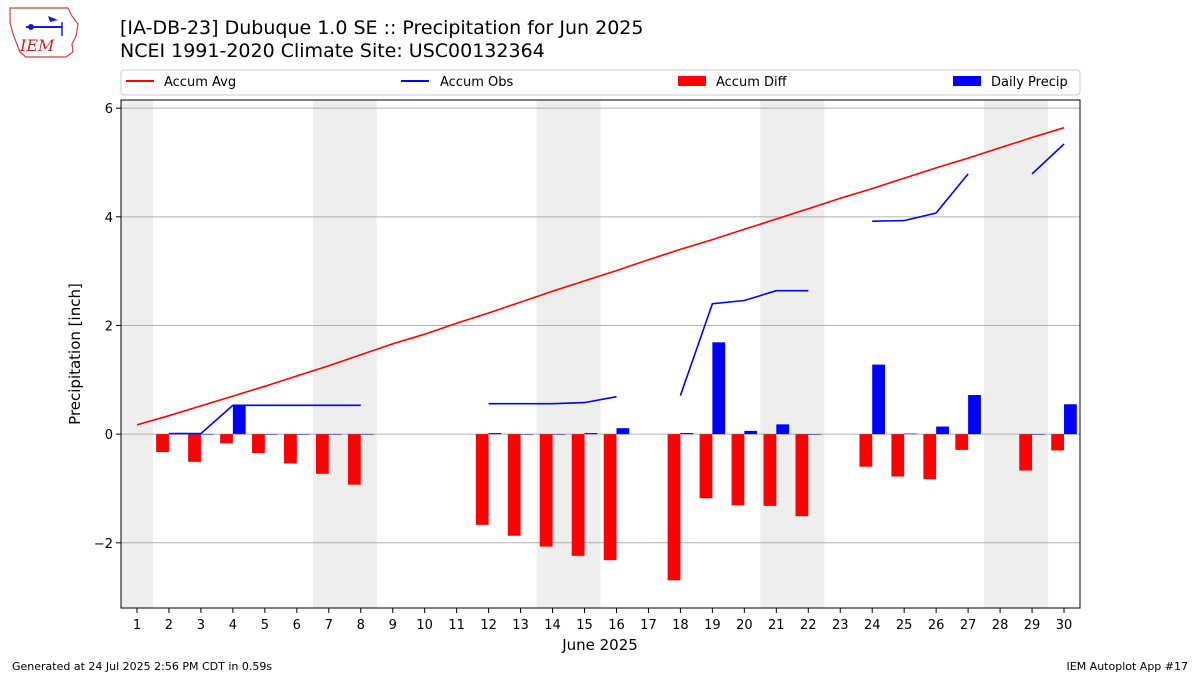 This screenshot has height=675, width=1200. Describe the element at coordinates (44, 32) in the screenshot. I see `iem-logo: IEM` at that location.